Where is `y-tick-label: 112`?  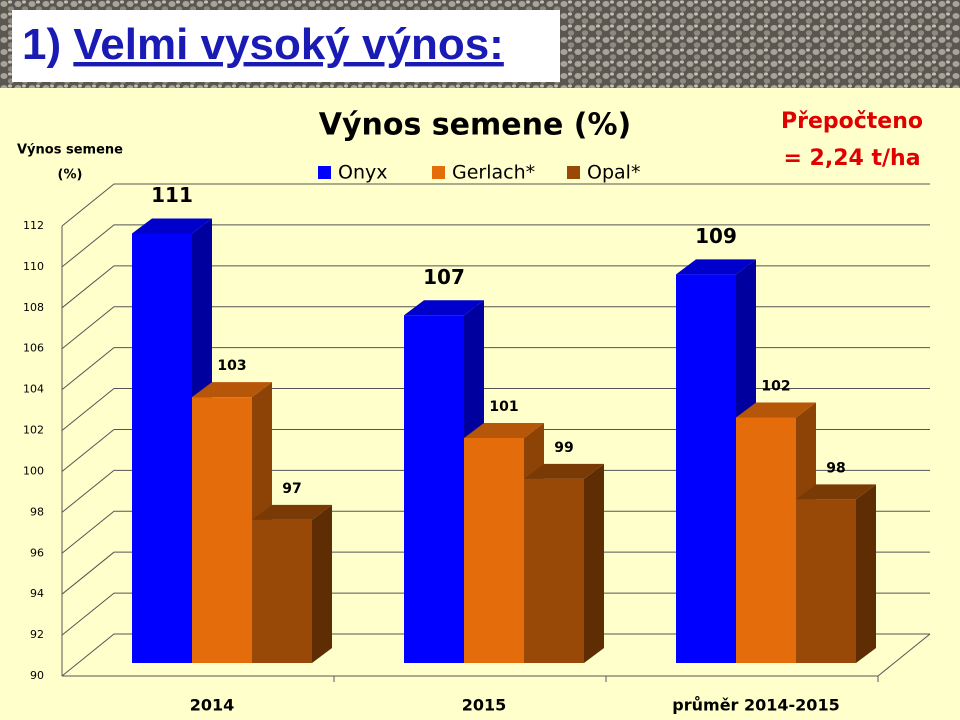
y-tick-label: 112 is located at coordinates (33, 225).